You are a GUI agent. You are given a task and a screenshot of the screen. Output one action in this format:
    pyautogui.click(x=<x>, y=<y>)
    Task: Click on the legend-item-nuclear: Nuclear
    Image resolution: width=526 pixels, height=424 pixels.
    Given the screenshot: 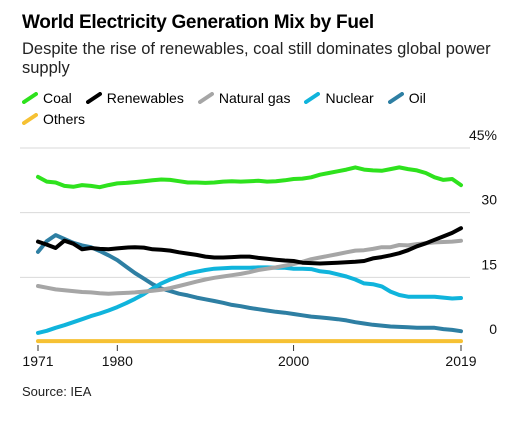 What is the action you would take?
    pyautogui.click(x=339, y=98)
    